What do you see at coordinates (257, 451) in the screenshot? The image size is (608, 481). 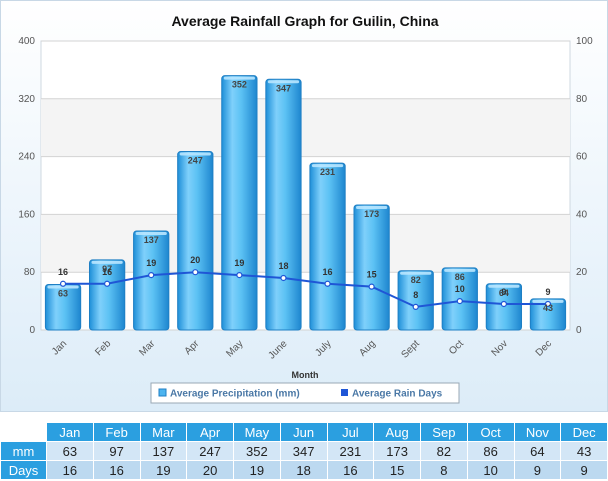 I see `table-cell-mm: 352` at bounding box center [257, 451].